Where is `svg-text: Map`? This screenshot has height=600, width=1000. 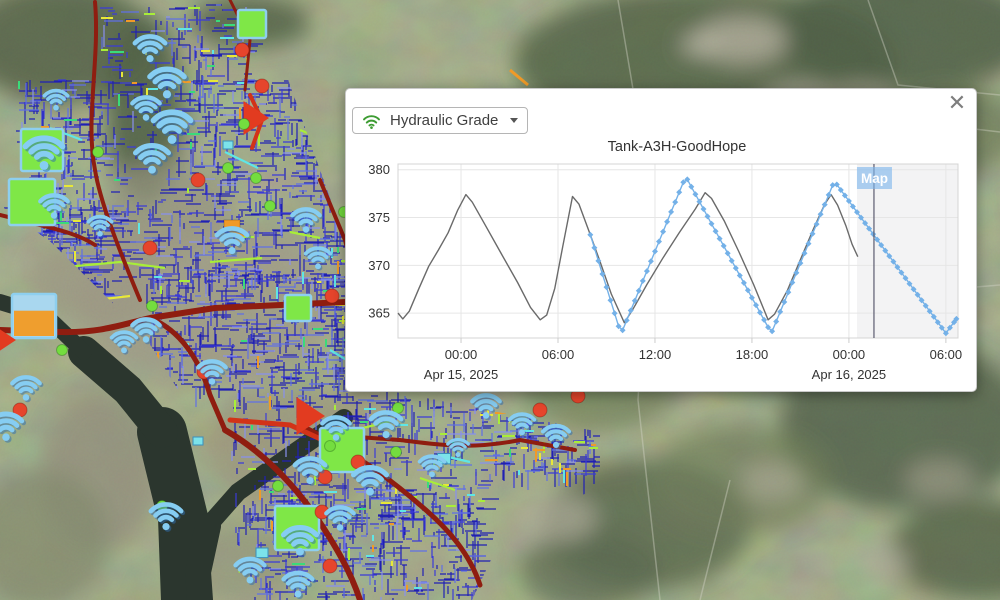 svg-text: Map is located at coordinates (874, 178).